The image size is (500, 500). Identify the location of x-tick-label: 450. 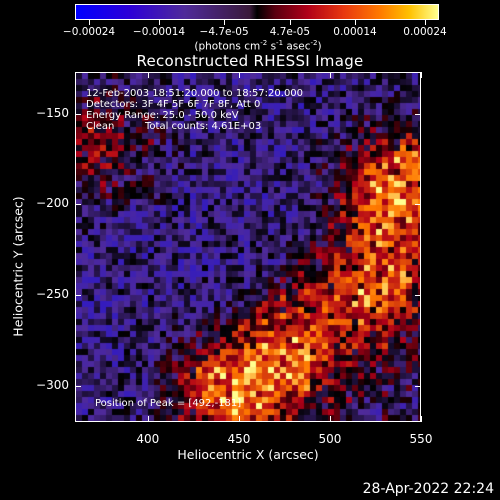
(239, 439).